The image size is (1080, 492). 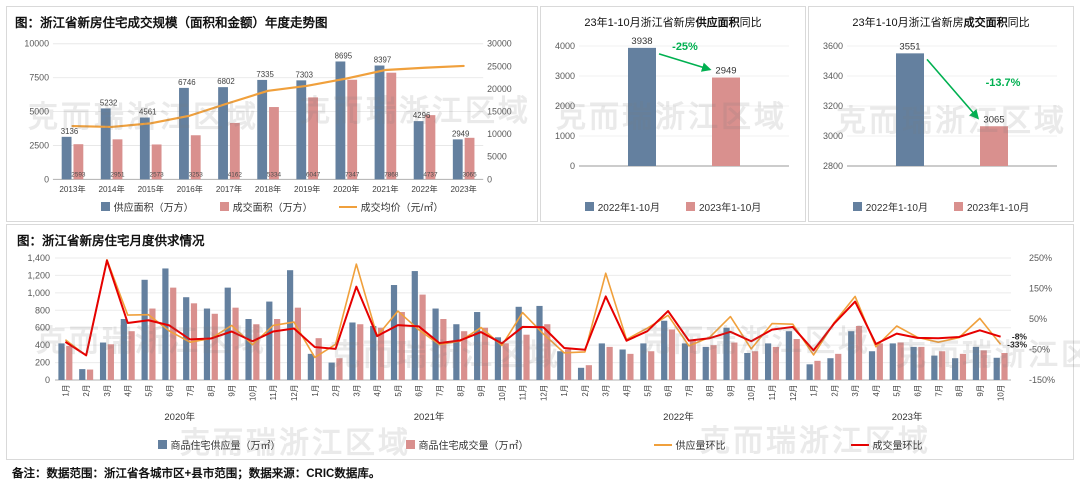 What do you see at coordinates (147, 112) in the screenshot?
I see `svg-text: 4561` at bounding box center [147, 112].